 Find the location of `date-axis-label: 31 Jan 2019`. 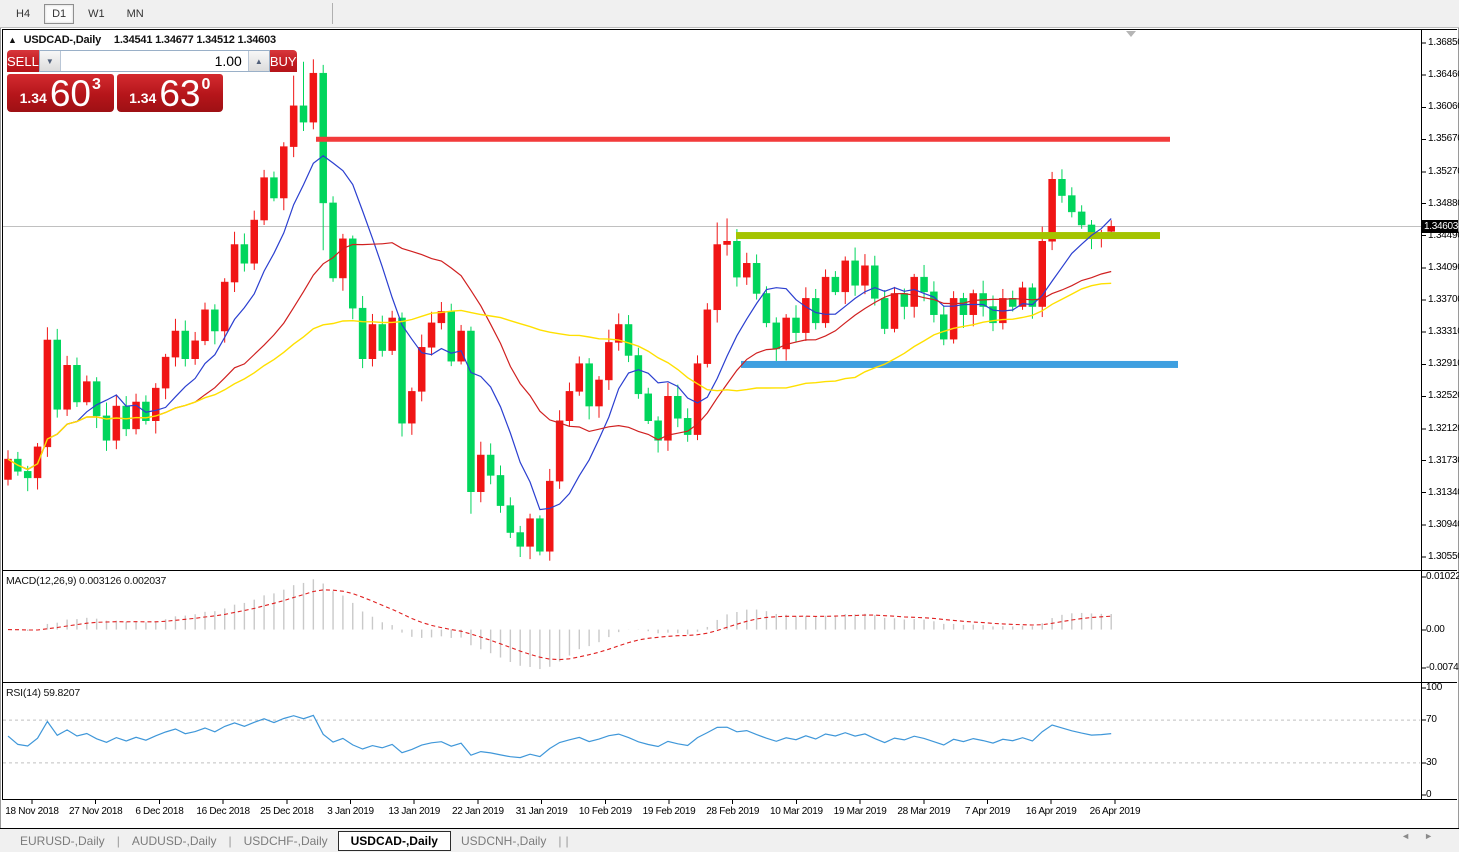

date-axis-label: 31 Jan 2019 is located at coordinates (541, 811).